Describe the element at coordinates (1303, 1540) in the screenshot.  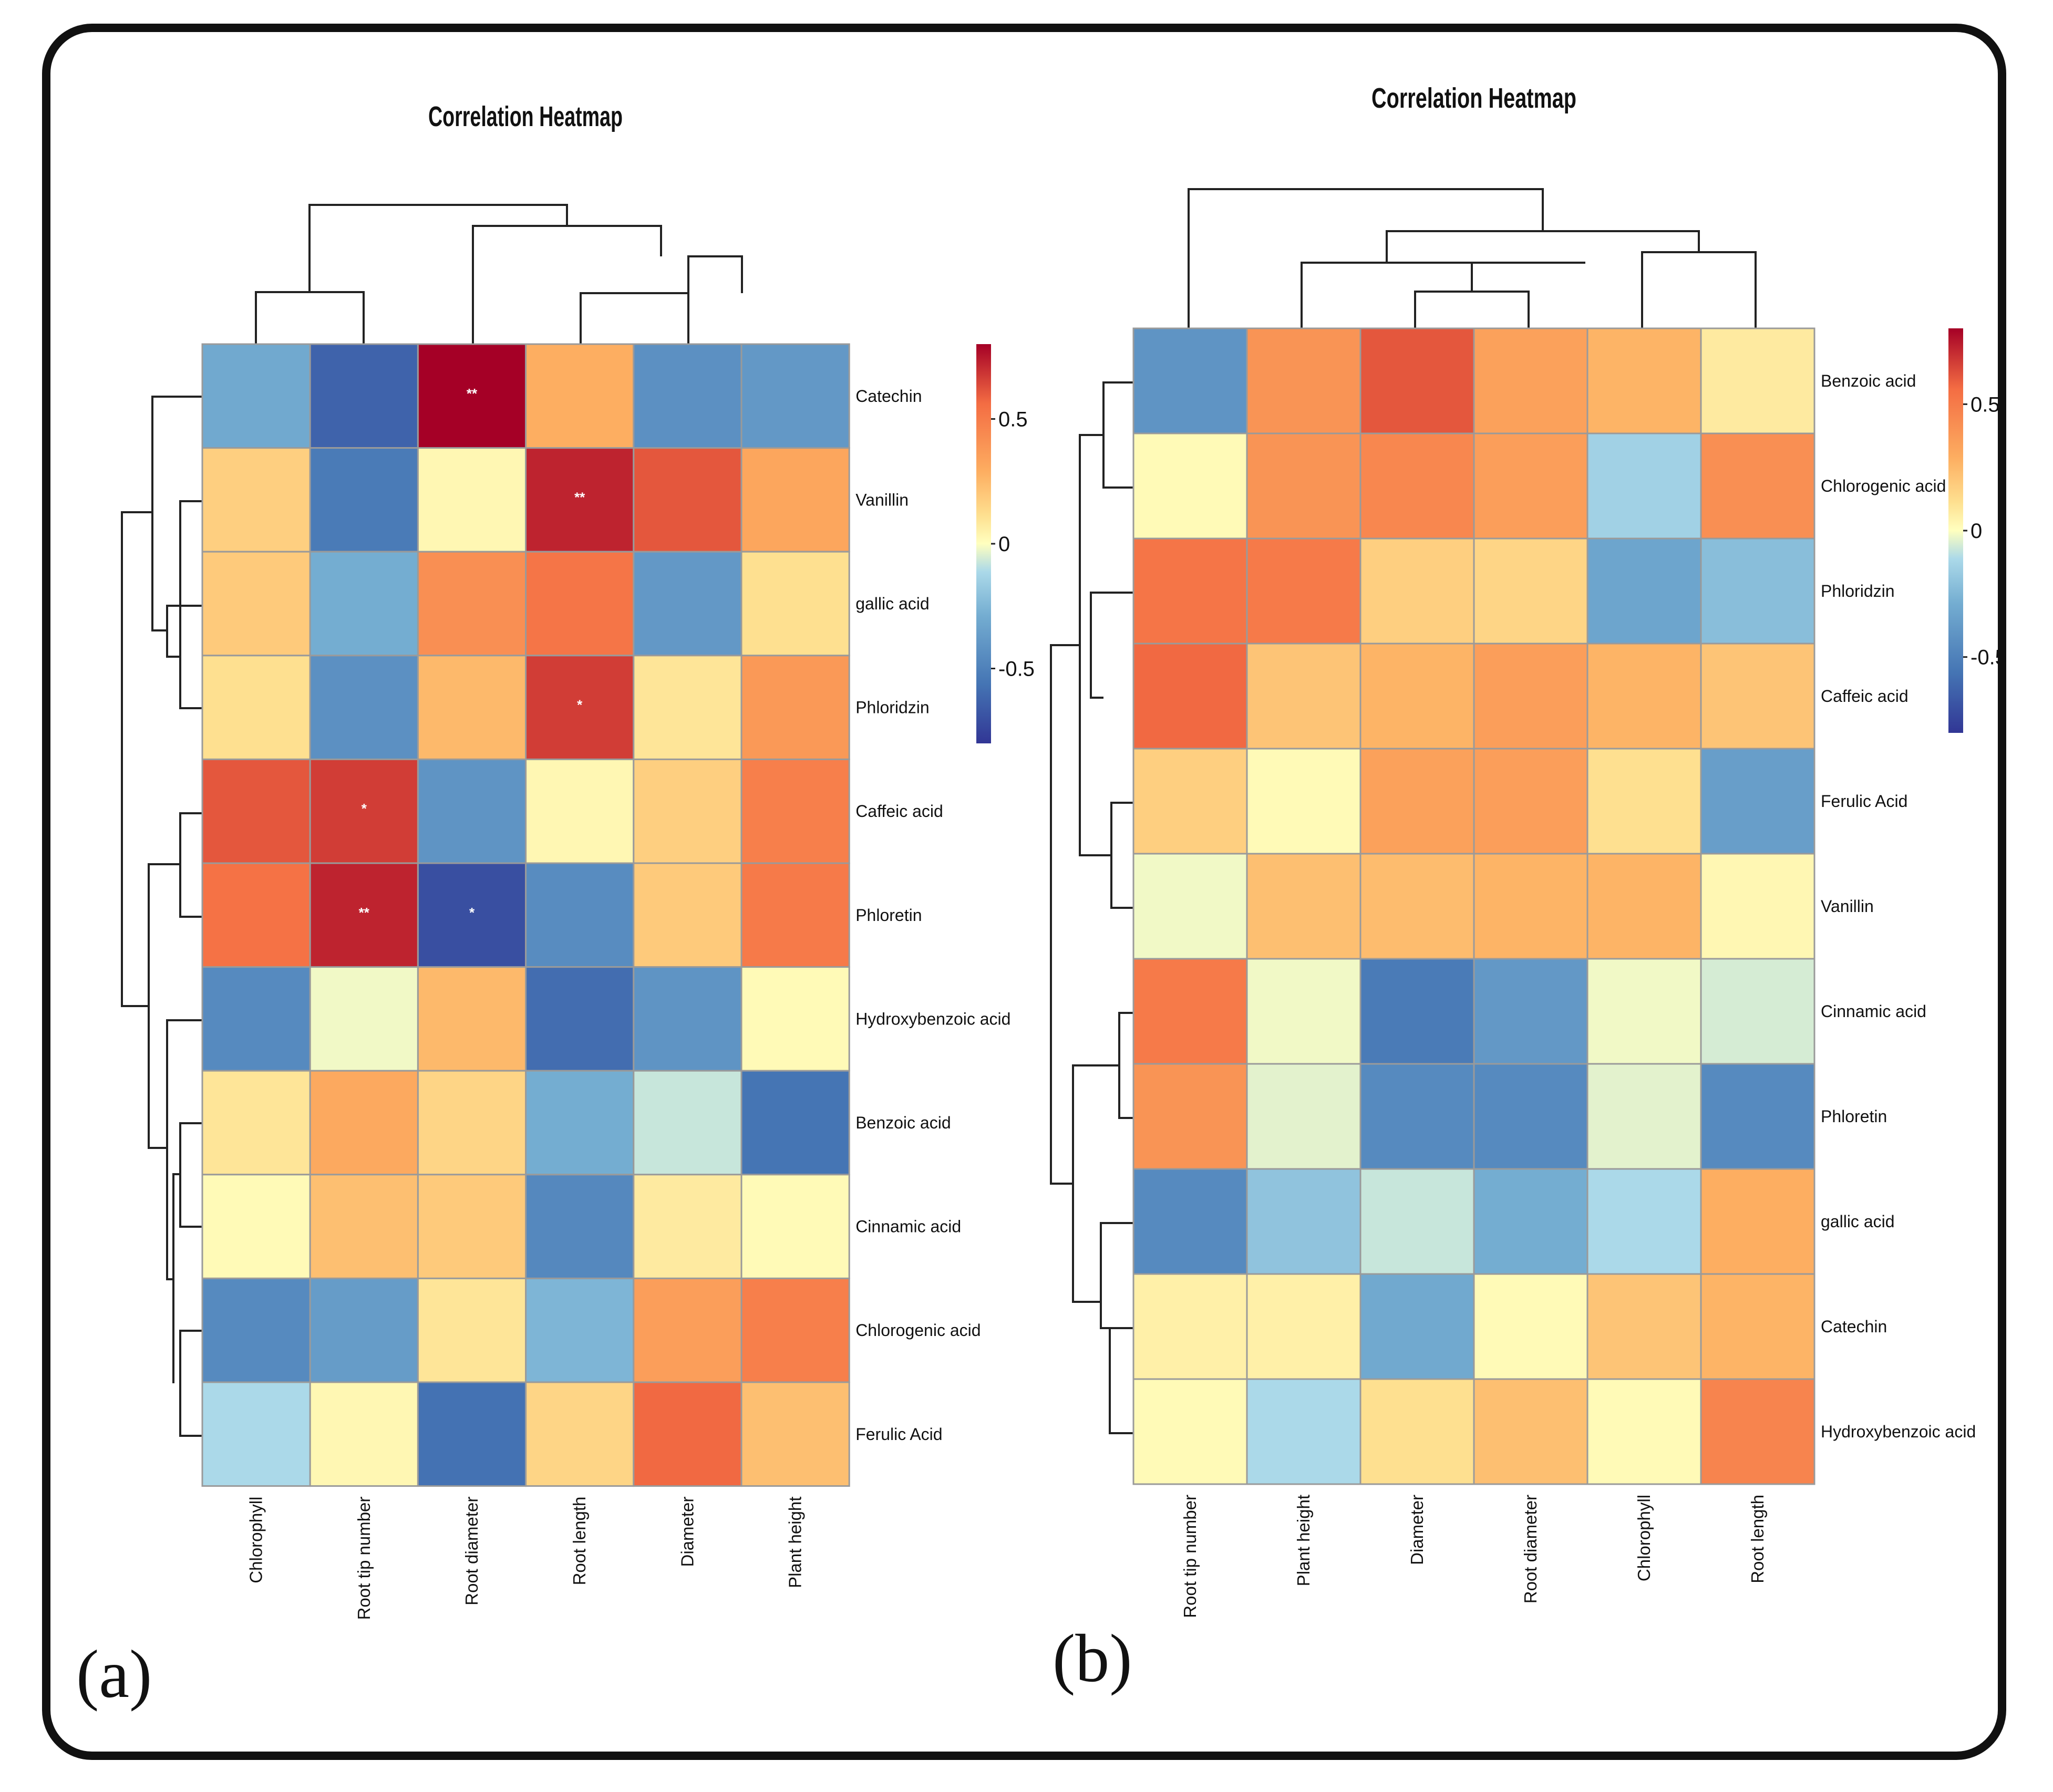
I see `column-label: Plant height` at that location.